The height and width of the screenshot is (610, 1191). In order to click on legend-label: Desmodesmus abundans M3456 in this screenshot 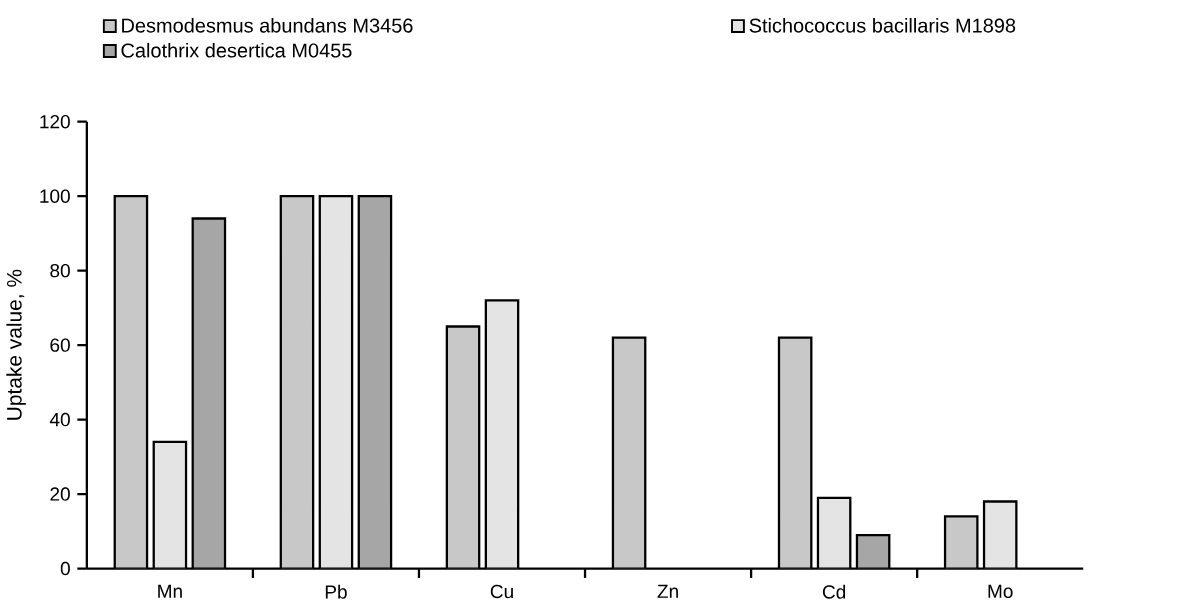, I will do `click(267, 25)`.